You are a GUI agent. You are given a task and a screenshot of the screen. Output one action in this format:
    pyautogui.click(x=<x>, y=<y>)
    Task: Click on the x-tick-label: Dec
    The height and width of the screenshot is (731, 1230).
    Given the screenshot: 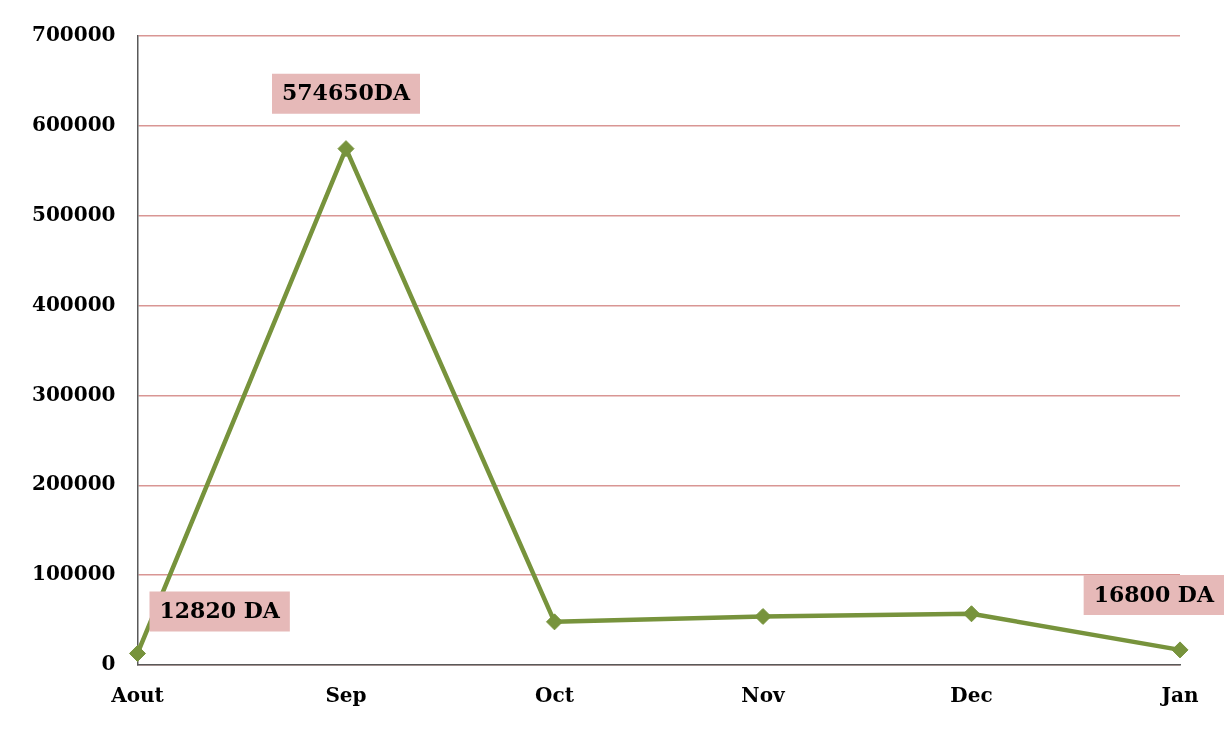 What is the action you would take?
    pyautogui.click(x=971, y=695)
    